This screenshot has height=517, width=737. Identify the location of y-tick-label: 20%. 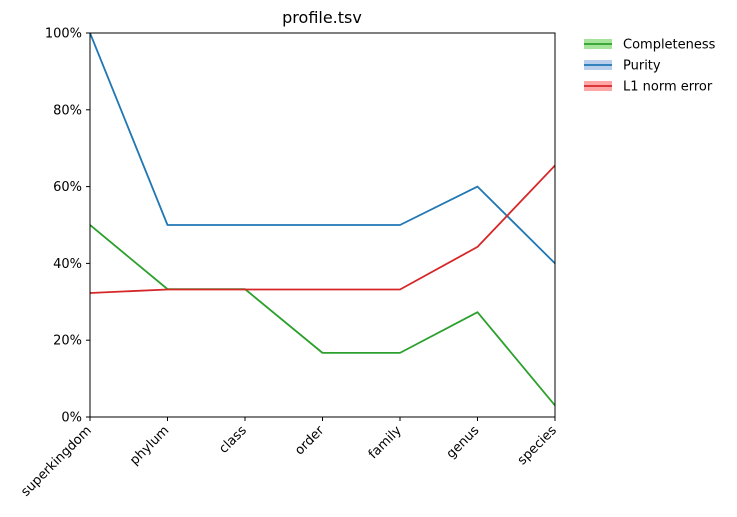
(67, 341).